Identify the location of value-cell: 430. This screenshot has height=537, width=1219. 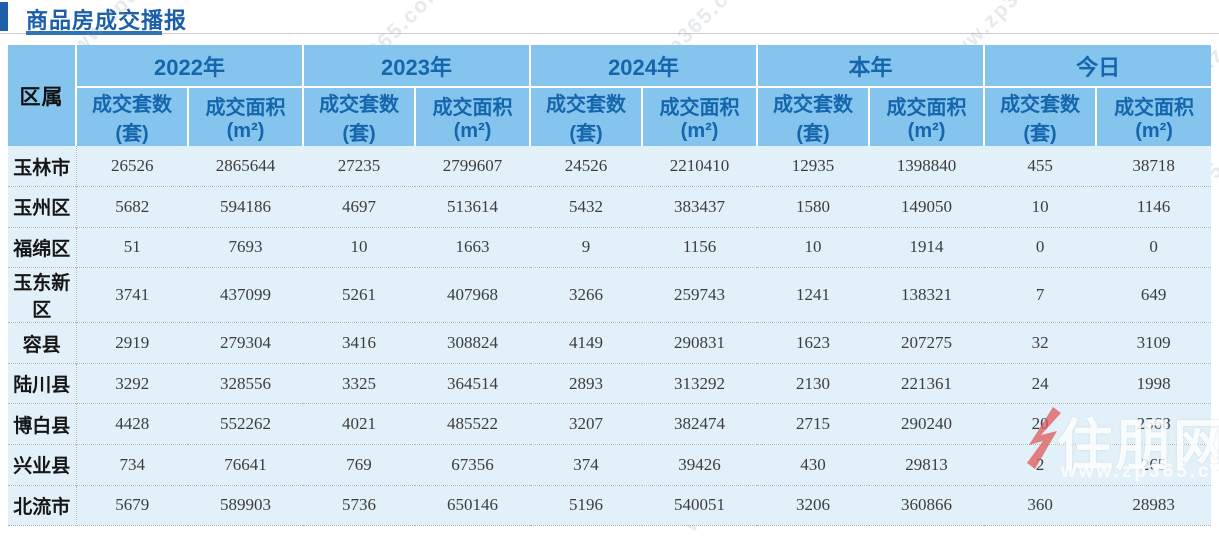
(813, 465).